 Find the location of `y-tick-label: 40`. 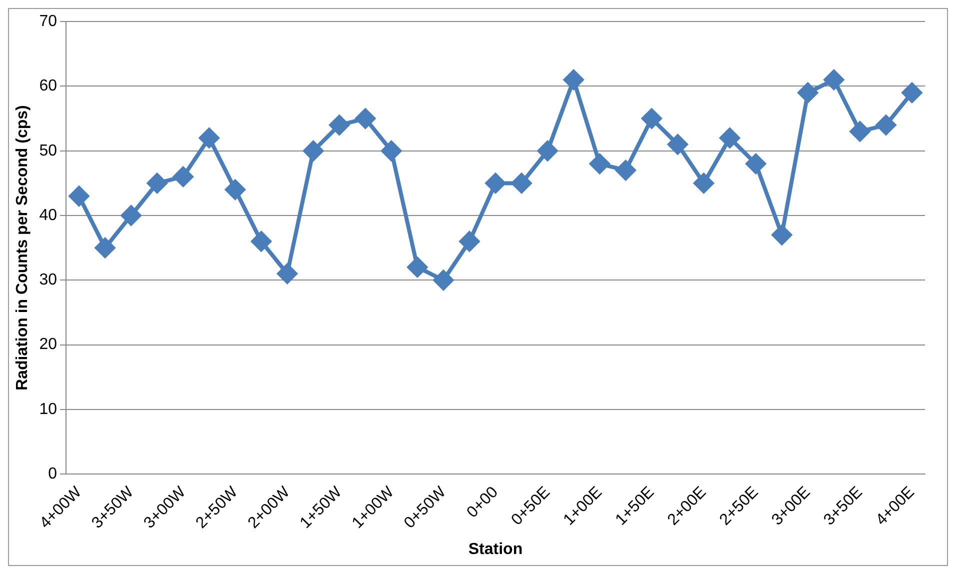

y-tick-label: 40 is located at coordinates (48, 215).